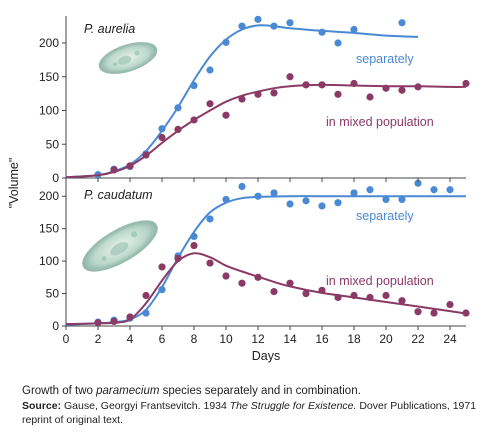 Image resolution: width=486 pixels, height=439 pixels. What do you see at coordinates (322, 339) in the screenshot?
I see `x-tick-label: 16` at bounding box center [322, 339].